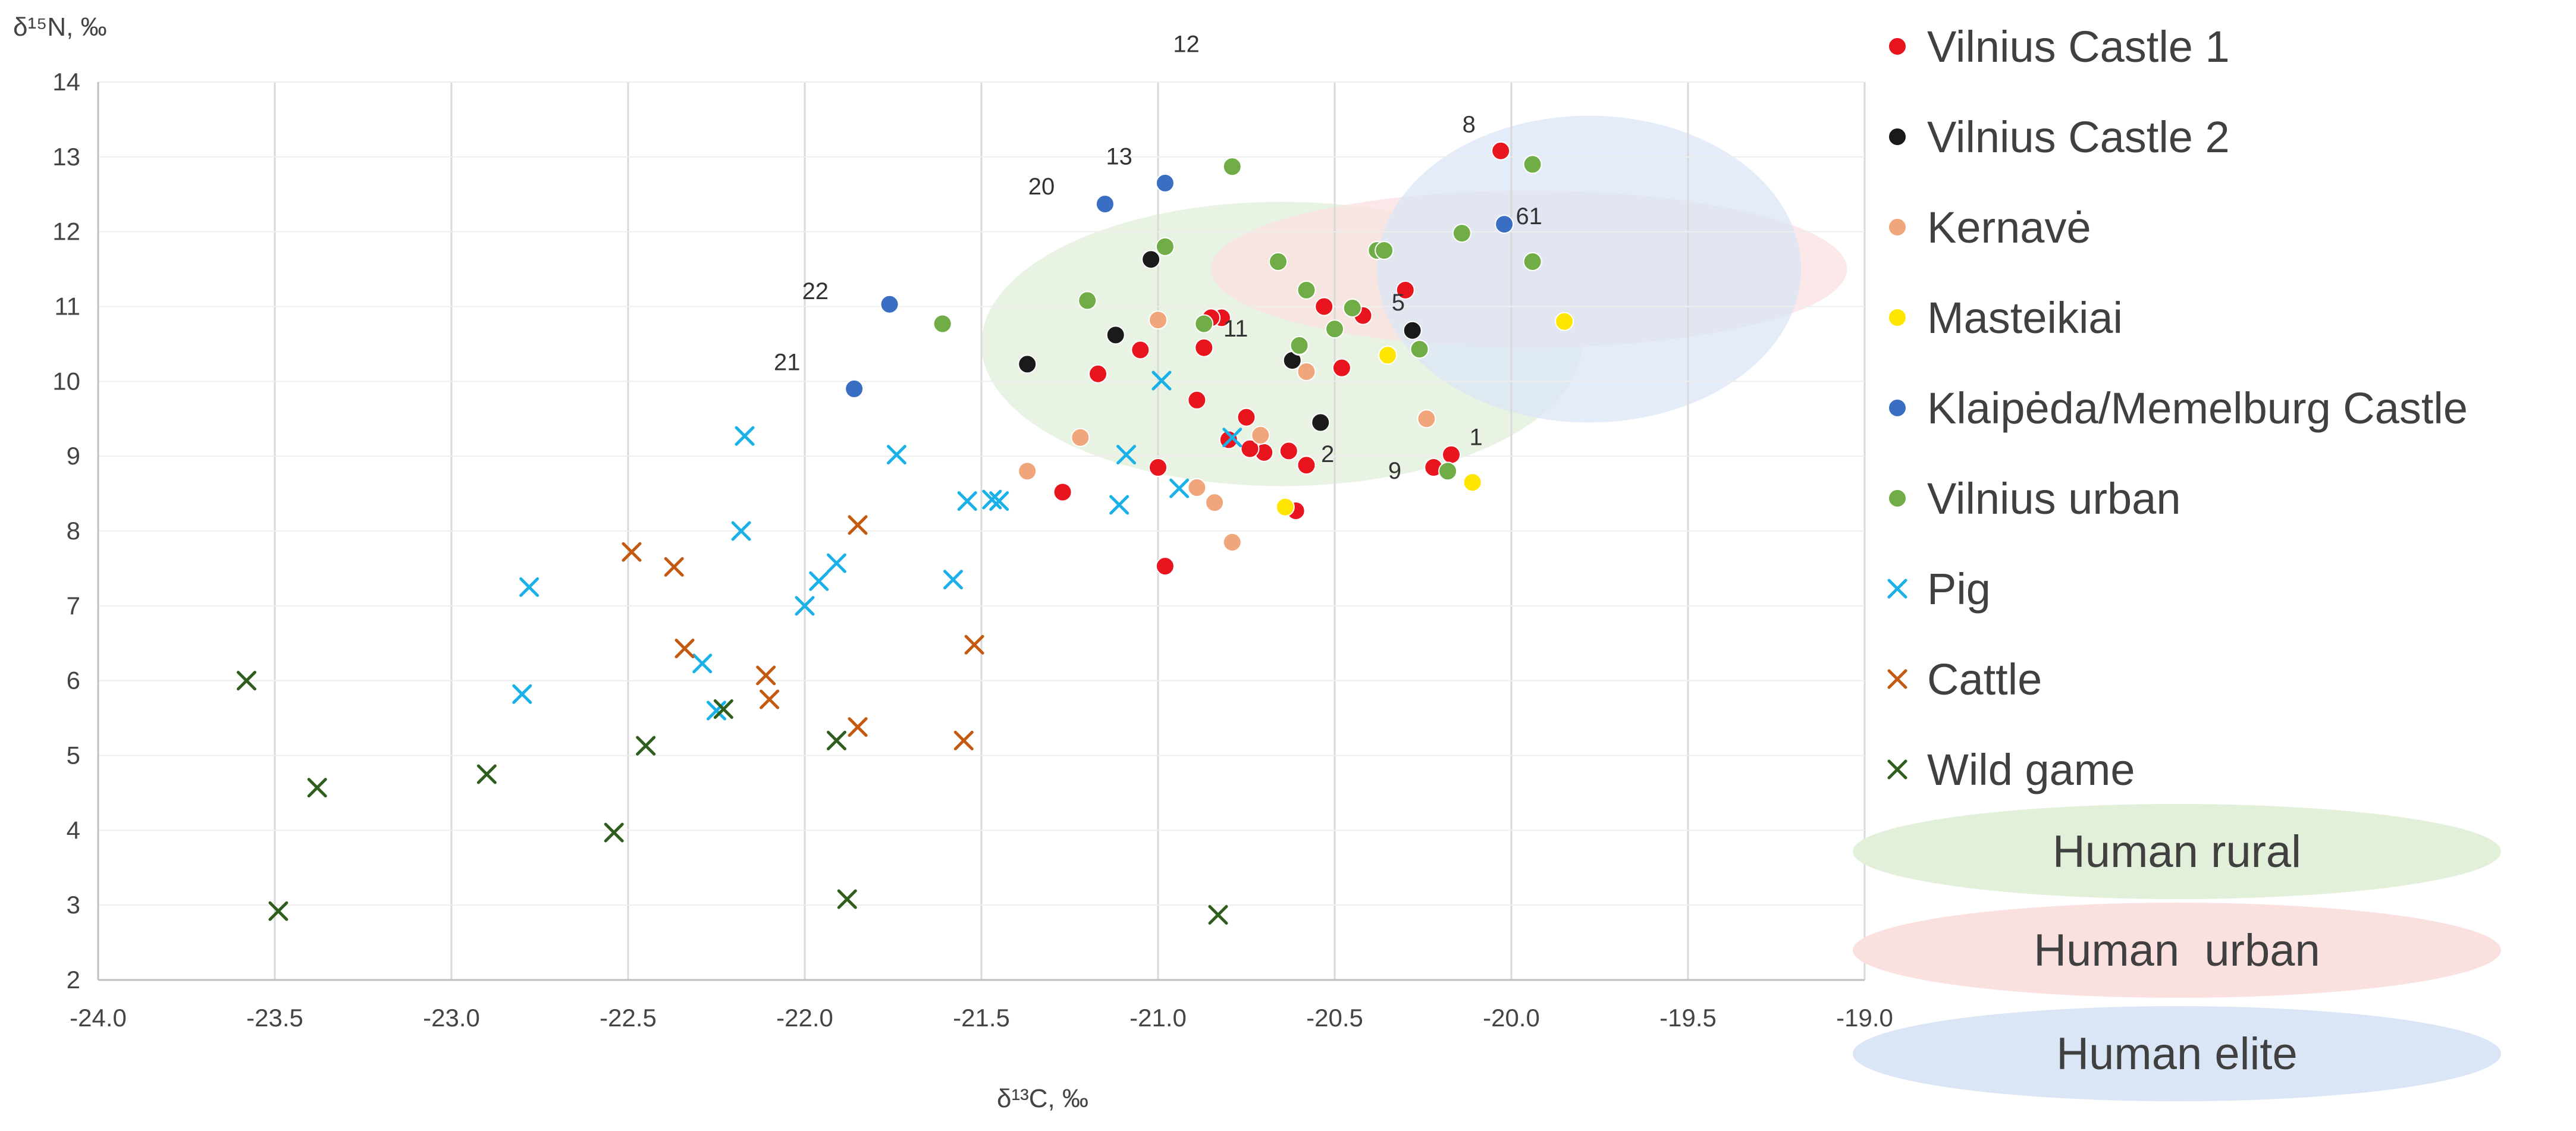  What do you see at coordinates (815, 291) in the screenshot?
I see `point-label: 22` at bounding box center [815, 291].